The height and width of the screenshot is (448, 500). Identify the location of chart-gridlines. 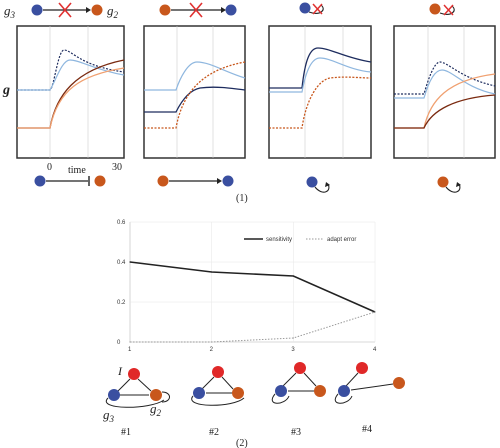
(252, 282).